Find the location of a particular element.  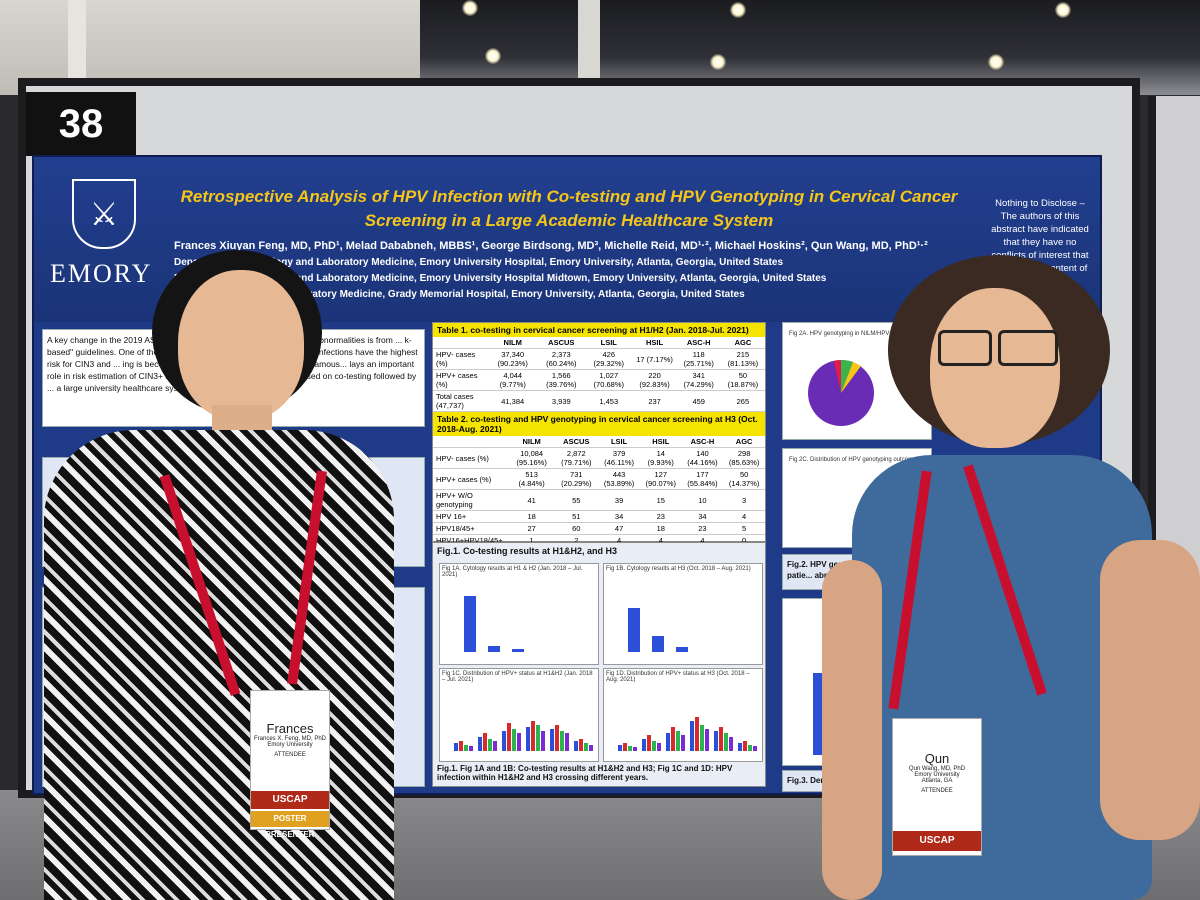

badge-org: Emory University is located at coordinates (937, 775).